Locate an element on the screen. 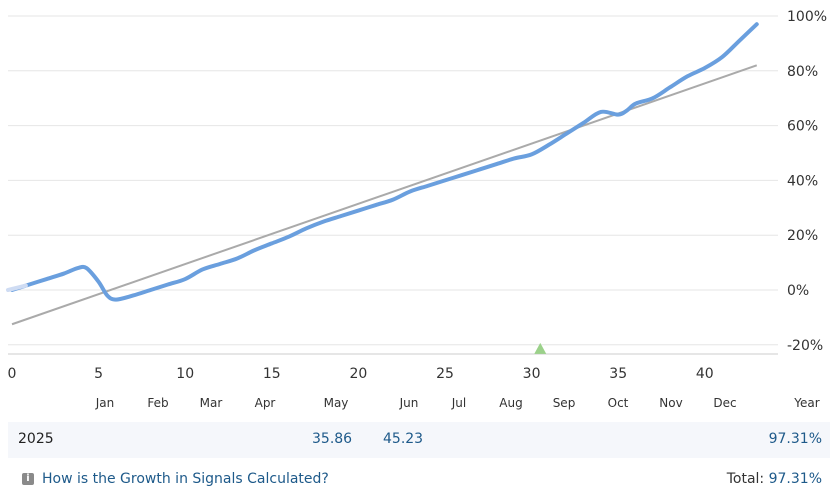  x-tick-label: 25 is located at coordinates (445, 374).